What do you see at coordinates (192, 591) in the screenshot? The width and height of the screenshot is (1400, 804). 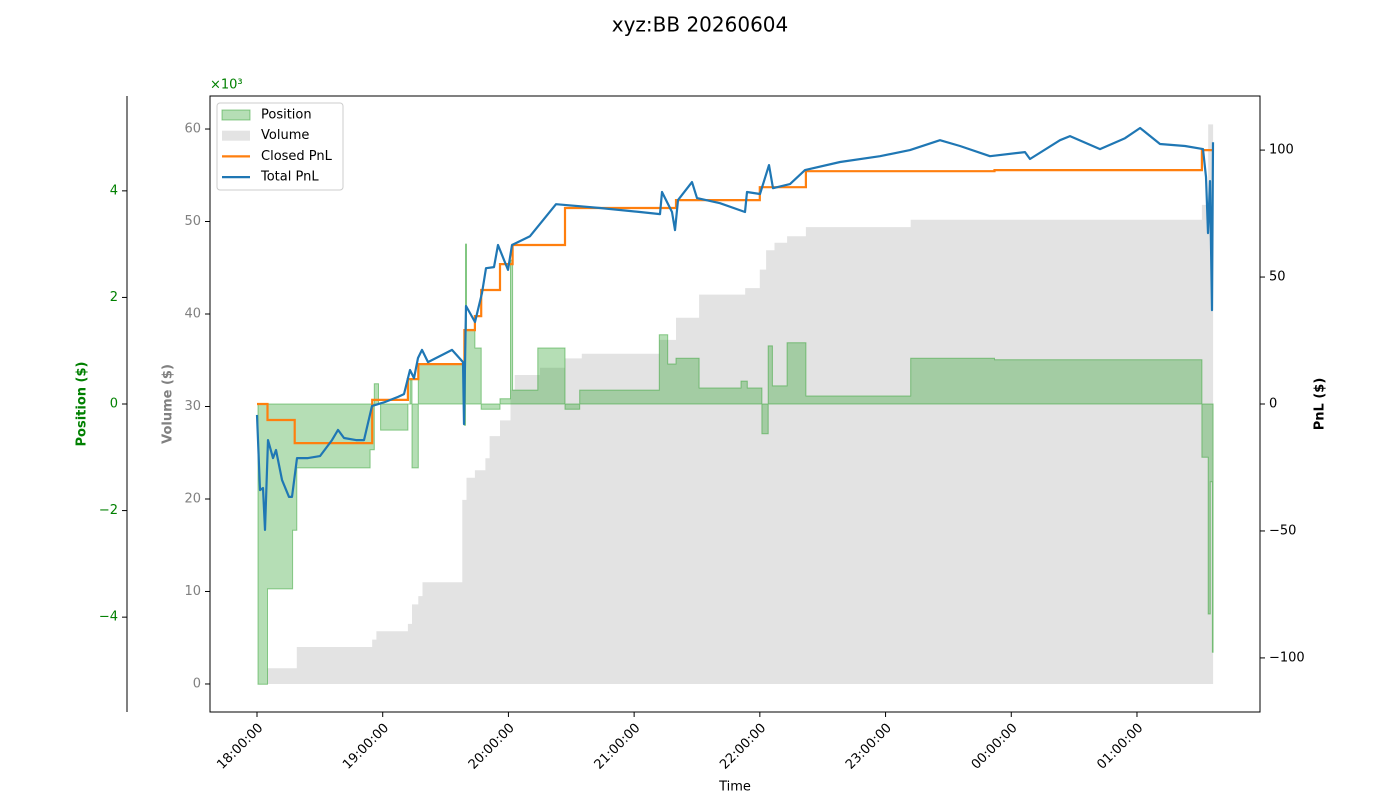 I see `volume-tick-label: 10` at bounding box center [192, 591].